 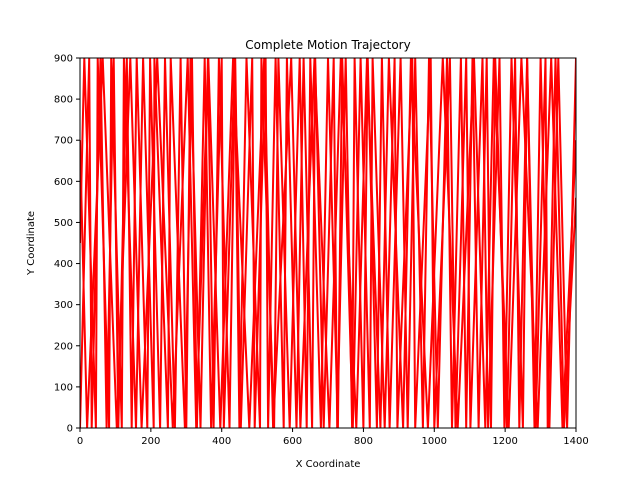 I want to click on y-tick-label: 300, so click(x=63, y=305).